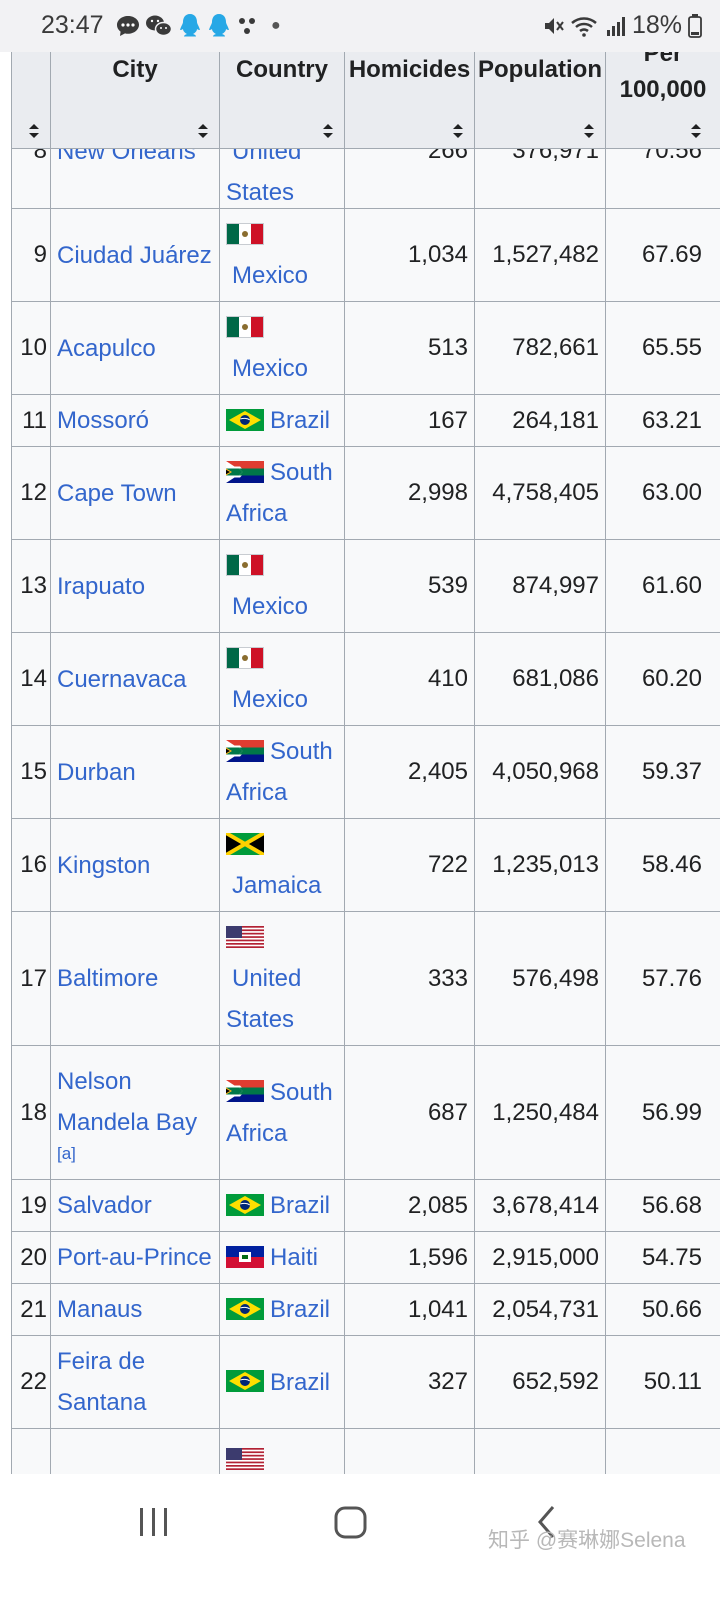 Image resolution: width=720 pixels, height=1600 pixels. I want to click on city-link-text: Kingston, so click(104, 865).